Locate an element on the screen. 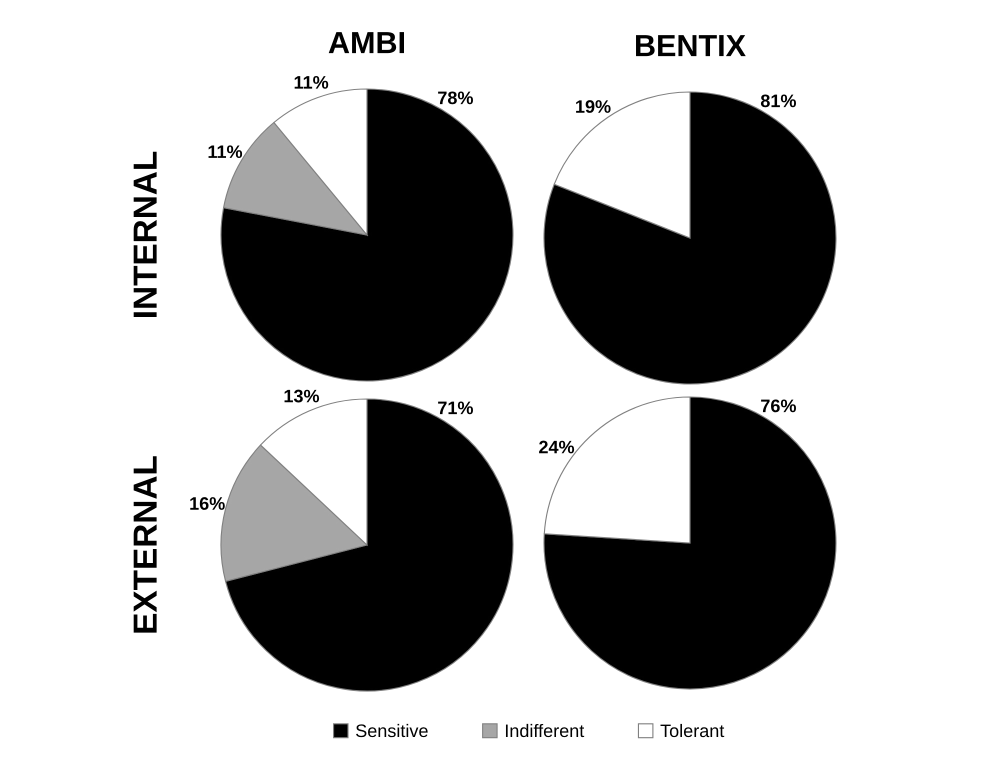 This screenshot has height=757, width=998. text: EXTERNAL is located at coordinates (145, 544).